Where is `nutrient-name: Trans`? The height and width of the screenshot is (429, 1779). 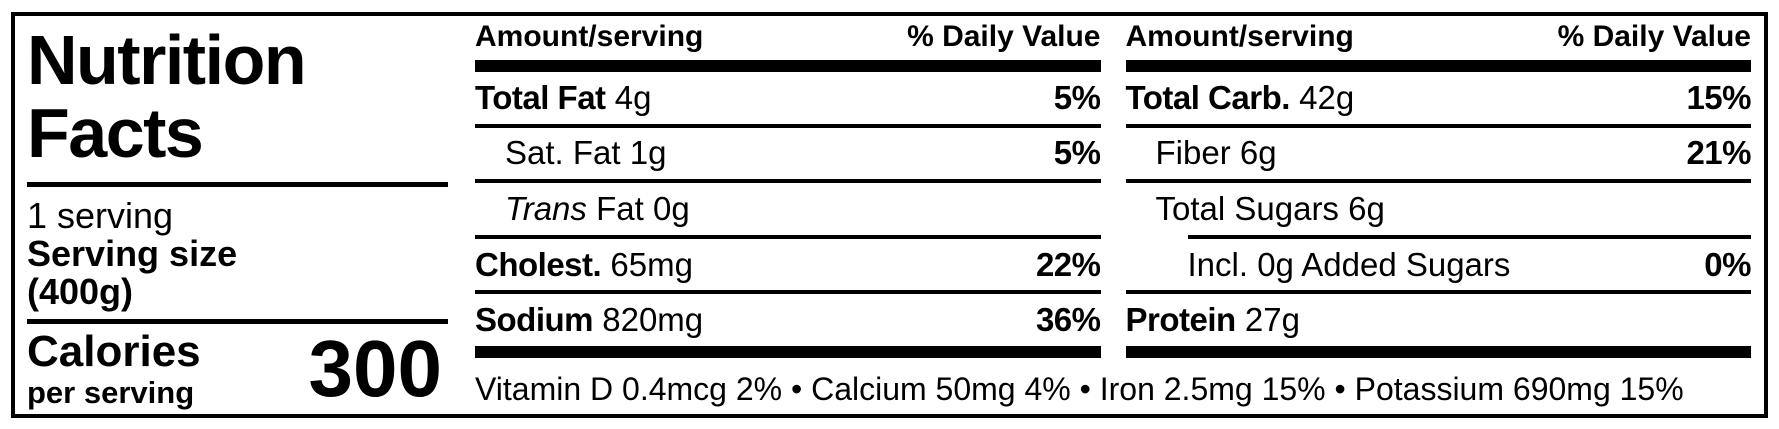
nutrient-name: Trans is located at coordinates (546, 208).